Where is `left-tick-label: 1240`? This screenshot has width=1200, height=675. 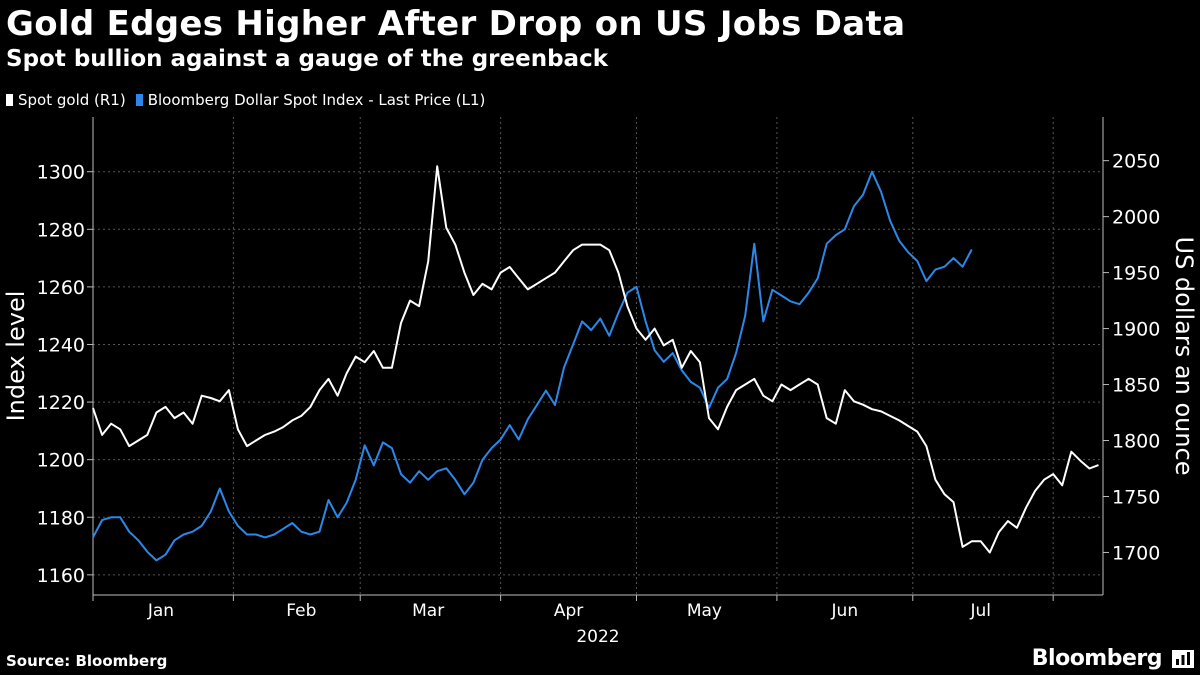 left-tick-label: 1240 is located at coordinates (61, 345).